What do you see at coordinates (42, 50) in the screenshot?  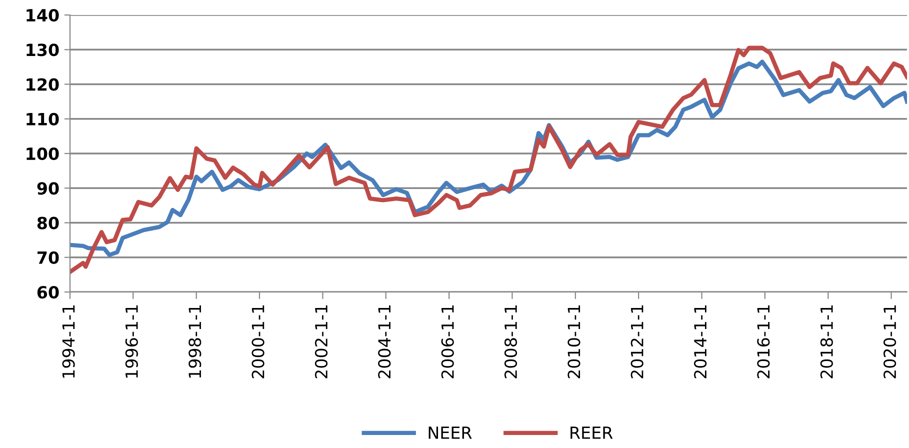 I see `y-tick-label: 130` at bounding box center [42, 50].